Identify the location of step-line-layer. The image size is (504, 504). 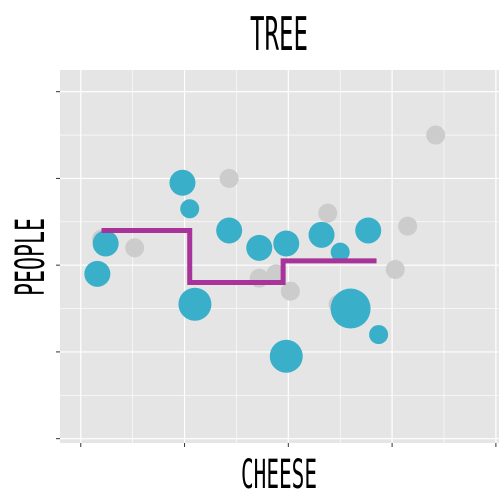
(239, 256).